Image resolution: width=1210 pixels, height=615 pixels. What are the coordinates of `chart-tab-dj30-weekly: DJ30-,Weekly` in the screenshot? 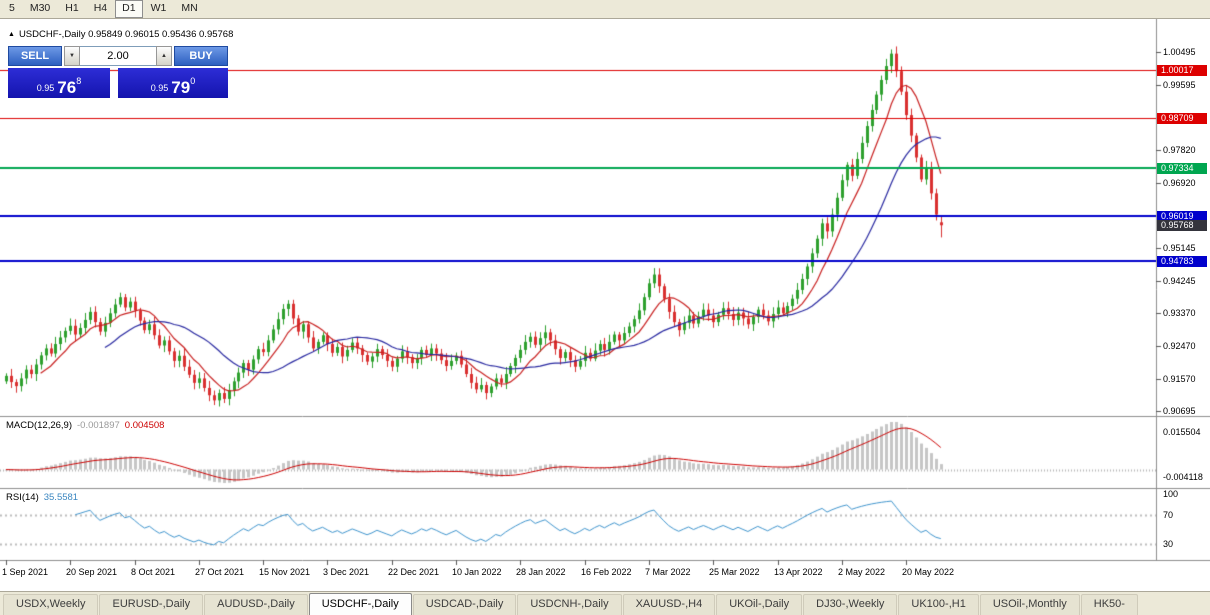 It's located at (850, 604).